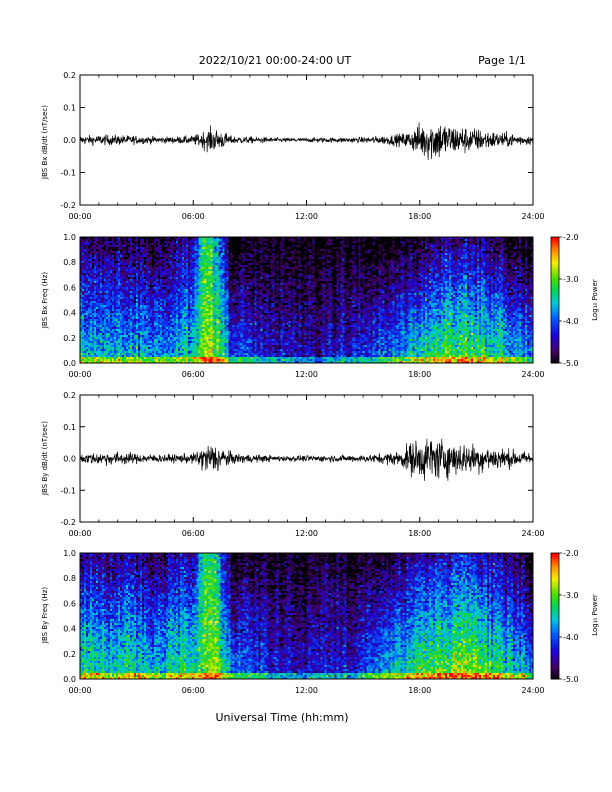 Image resolution: width=612 pixels, height=792 pixels. I want to click on by-spec-ytick-label: 0.6, so click(69, 603).